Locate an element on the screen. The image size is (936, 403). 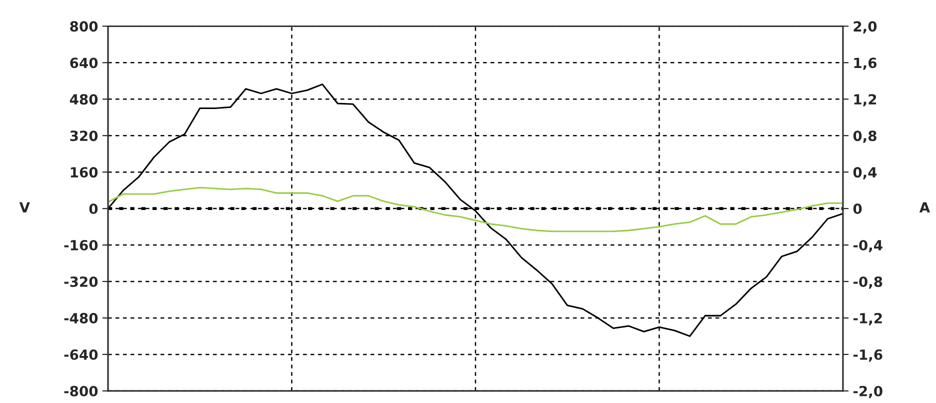
y-tick-label: 800 is located at coordinates (84, 26).